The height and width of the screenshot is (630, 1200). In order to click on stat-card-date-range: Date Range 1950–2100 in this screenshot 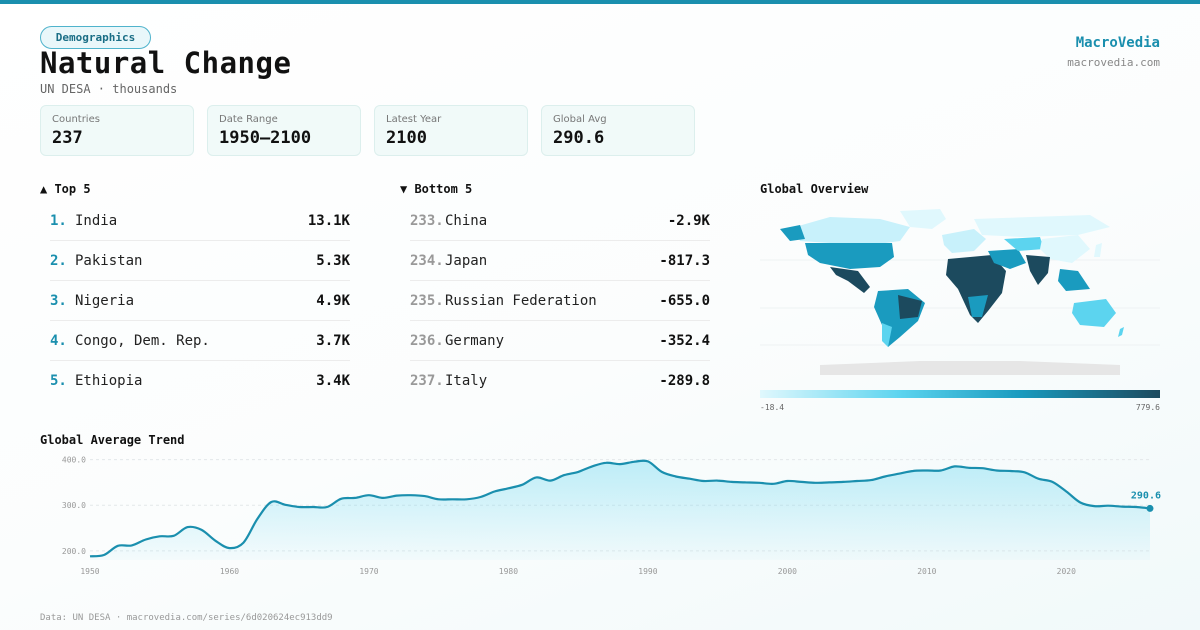, I will do `click(284, 130)`.